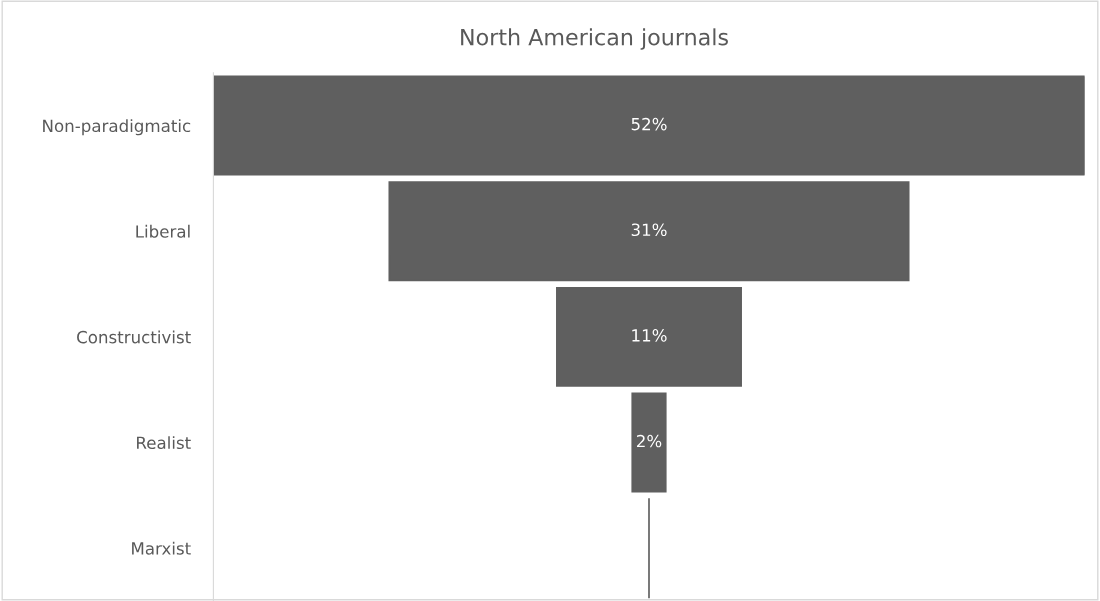 This screenshot has height=601, width=1100. I want to click on category-label: Liberal, so click(163, 231).